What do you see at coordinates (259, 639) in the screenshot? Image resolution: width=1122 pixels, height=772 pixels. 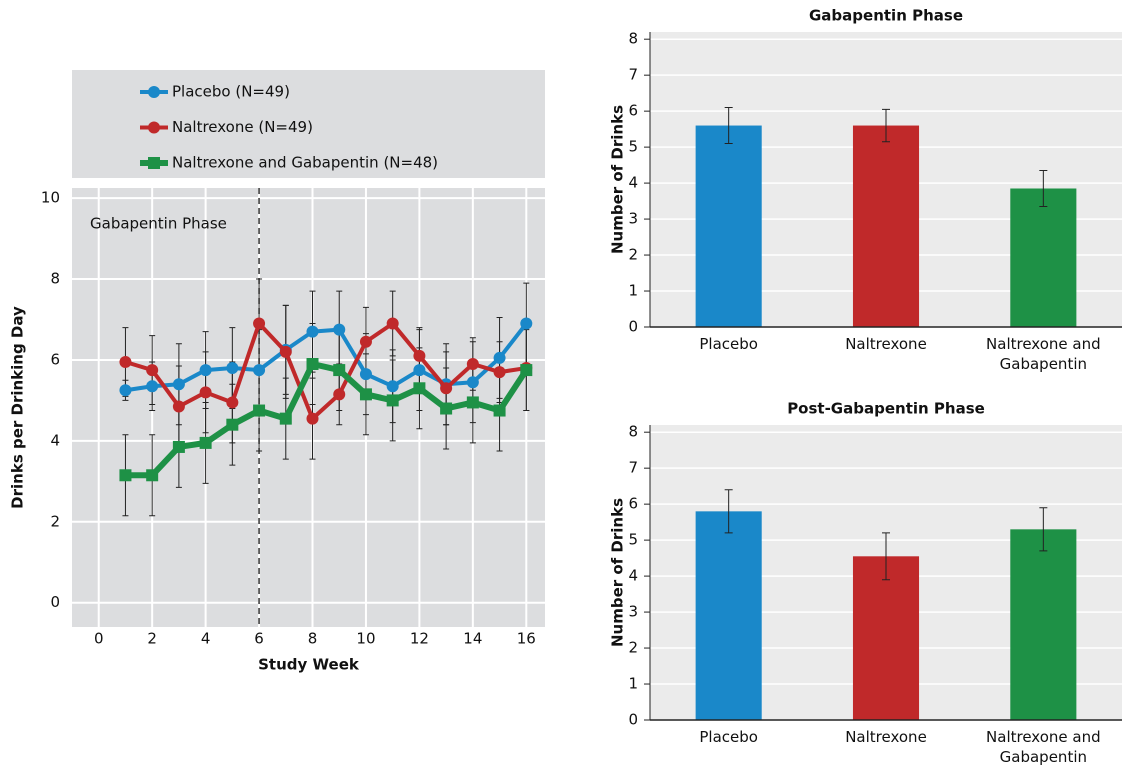 I see `x-tick-label: 6` at bounding box center [259, 639].